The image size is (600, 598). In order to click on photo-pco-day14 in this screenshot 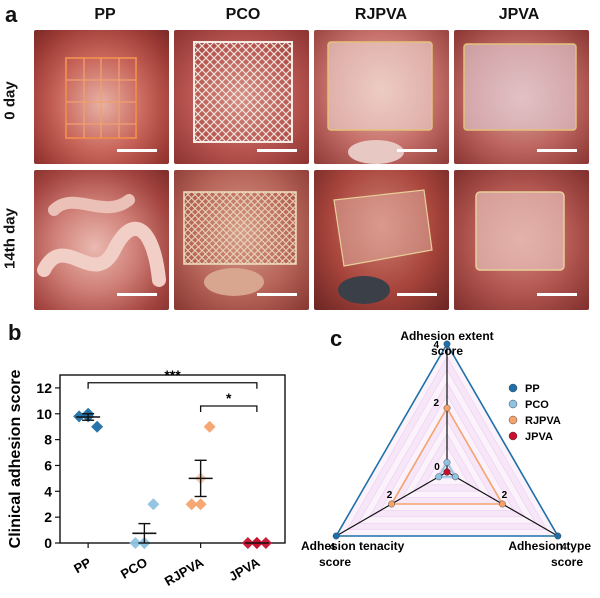, I will do `click(241, 240)`.